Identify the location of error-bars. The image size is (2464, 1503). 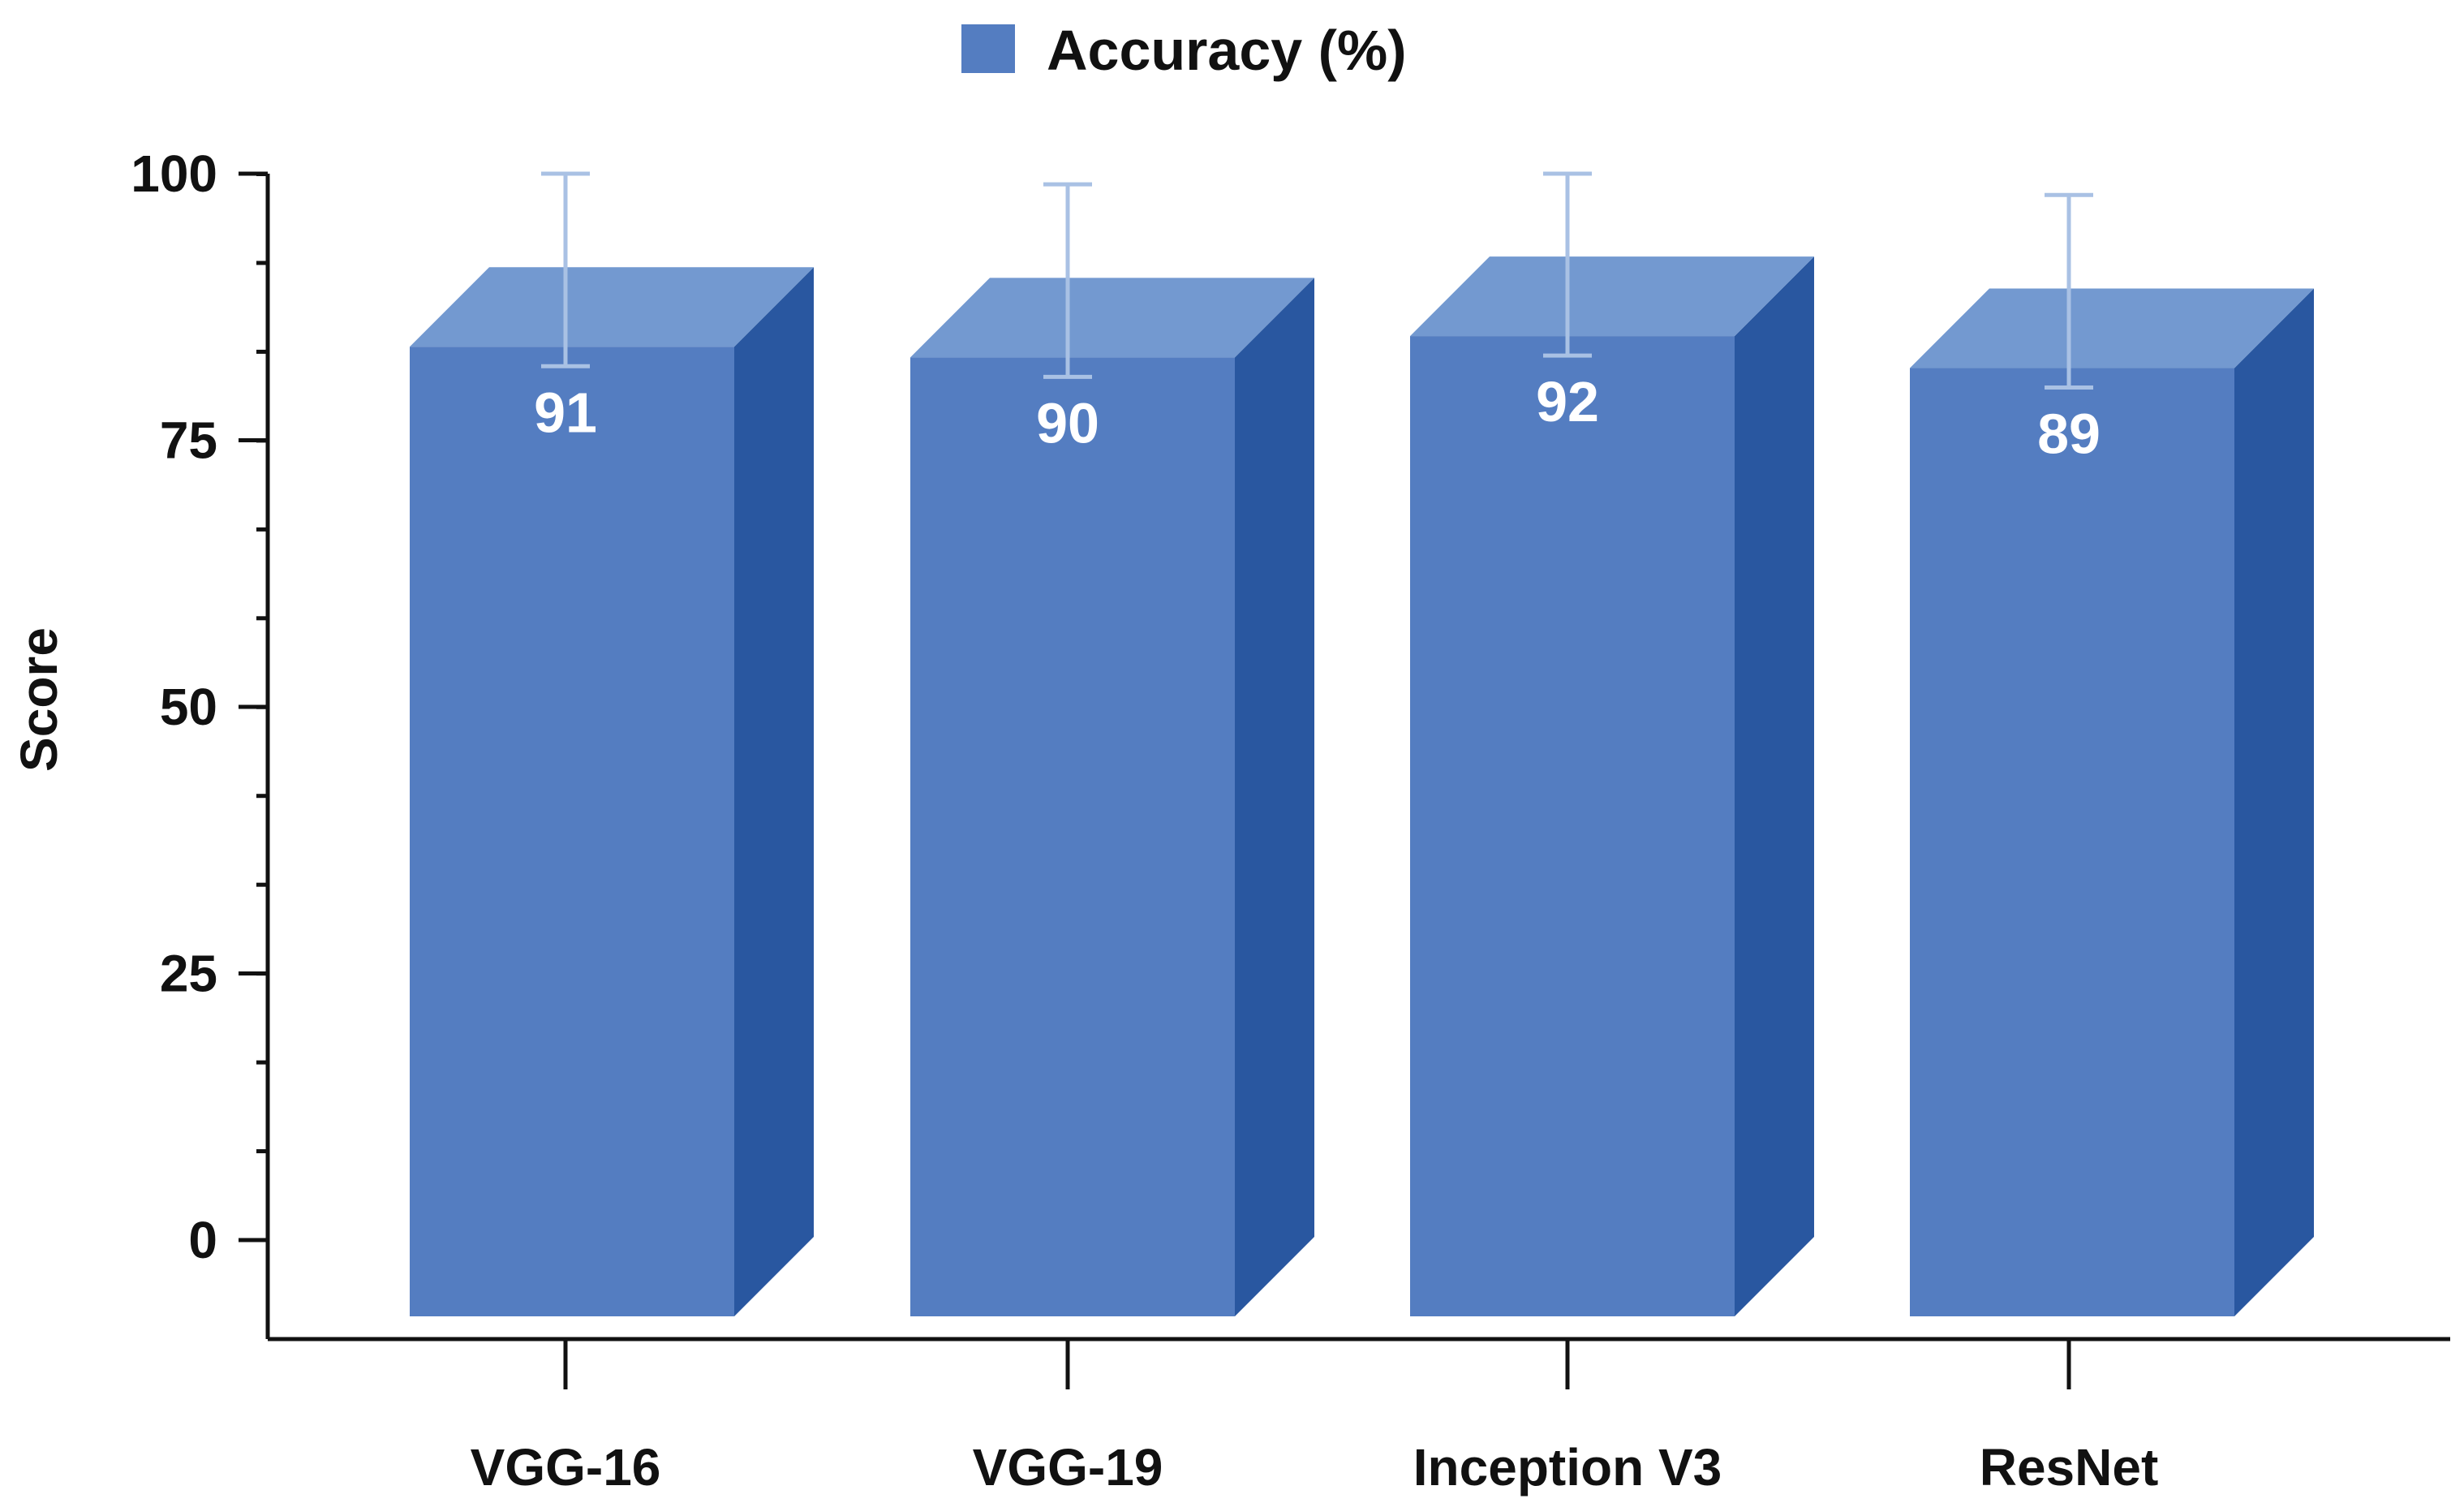
(1317, 280).